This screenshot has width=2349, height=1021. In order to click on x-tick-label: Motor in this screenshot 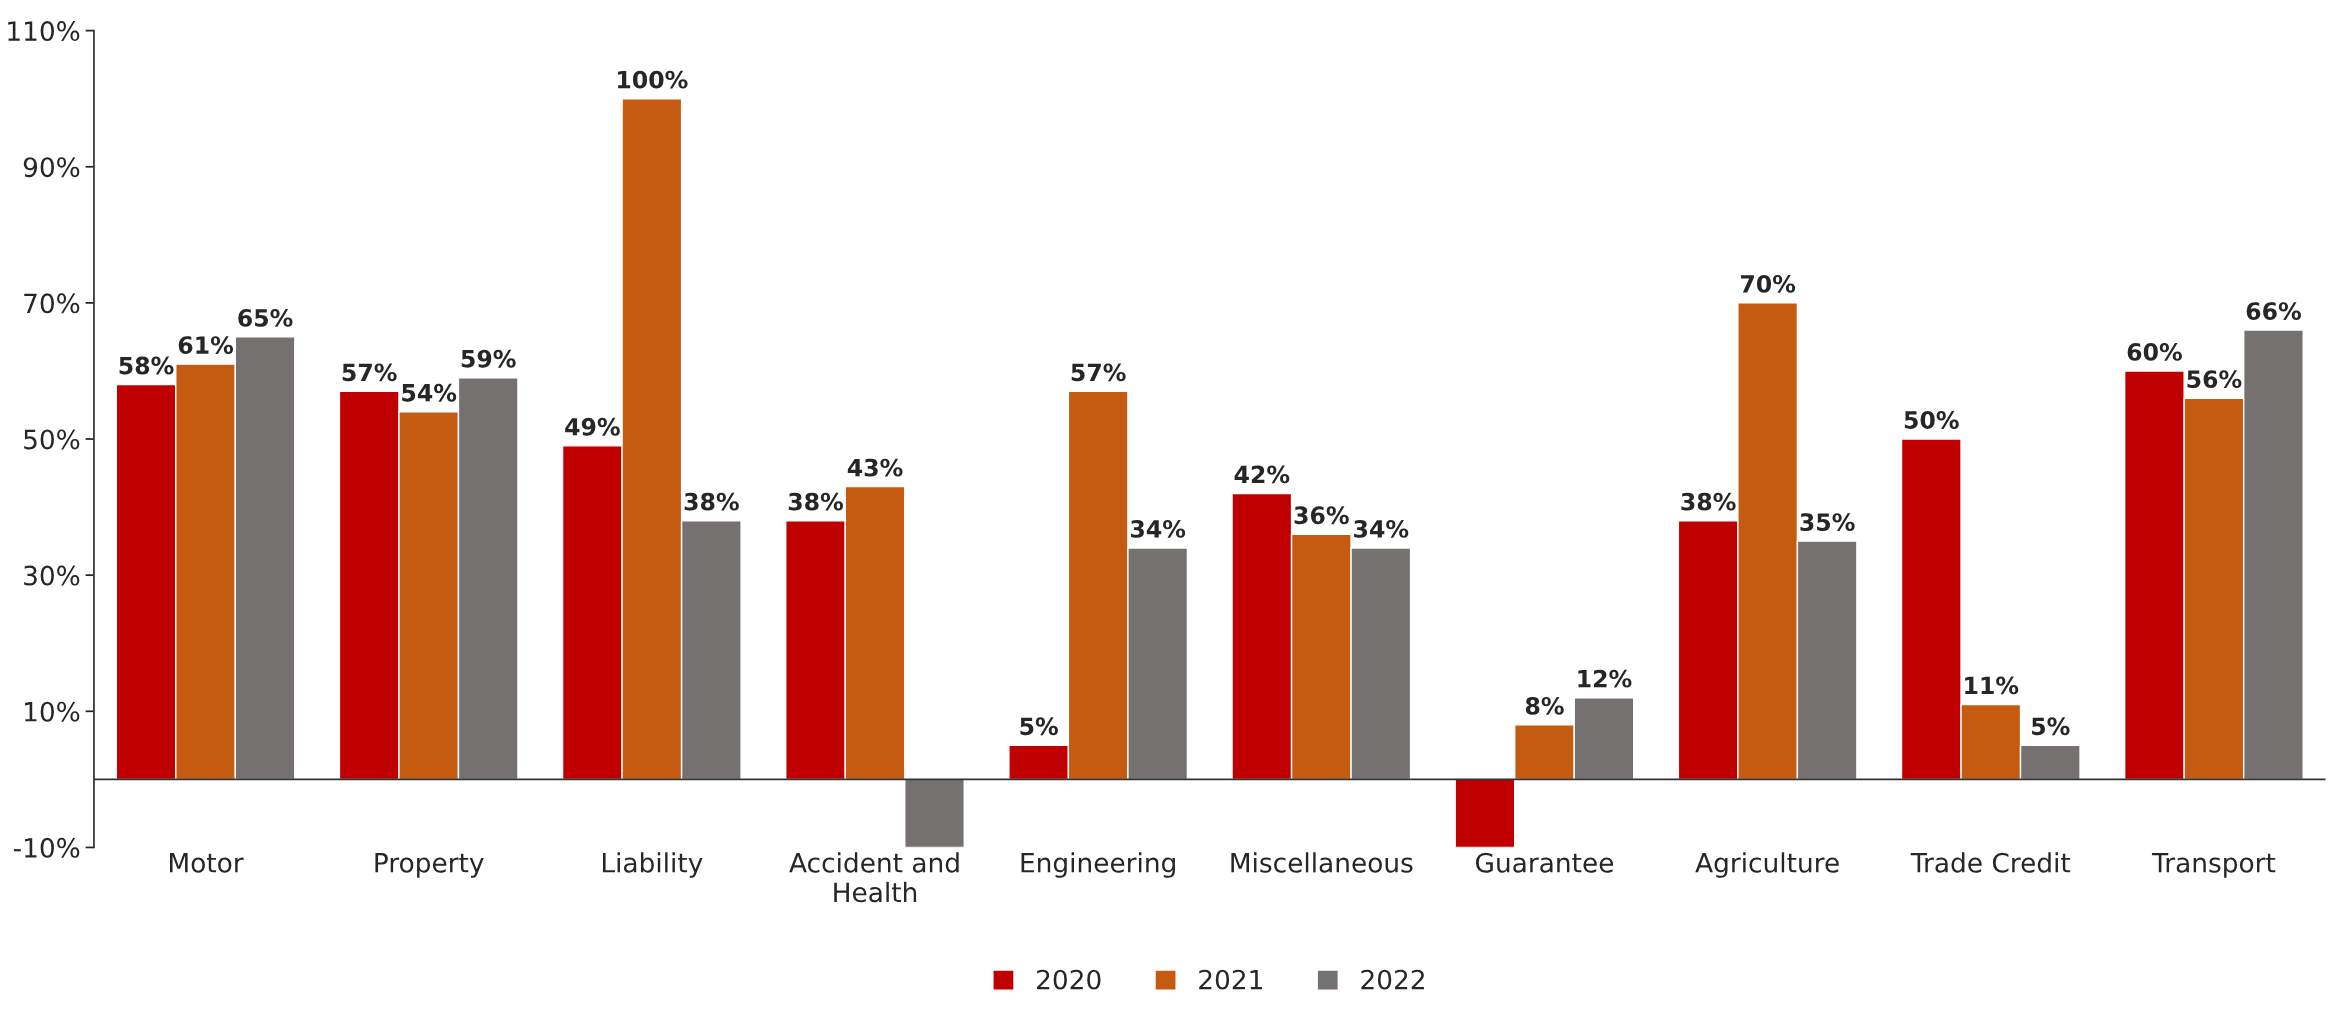, I will do `click(207, 863)`.